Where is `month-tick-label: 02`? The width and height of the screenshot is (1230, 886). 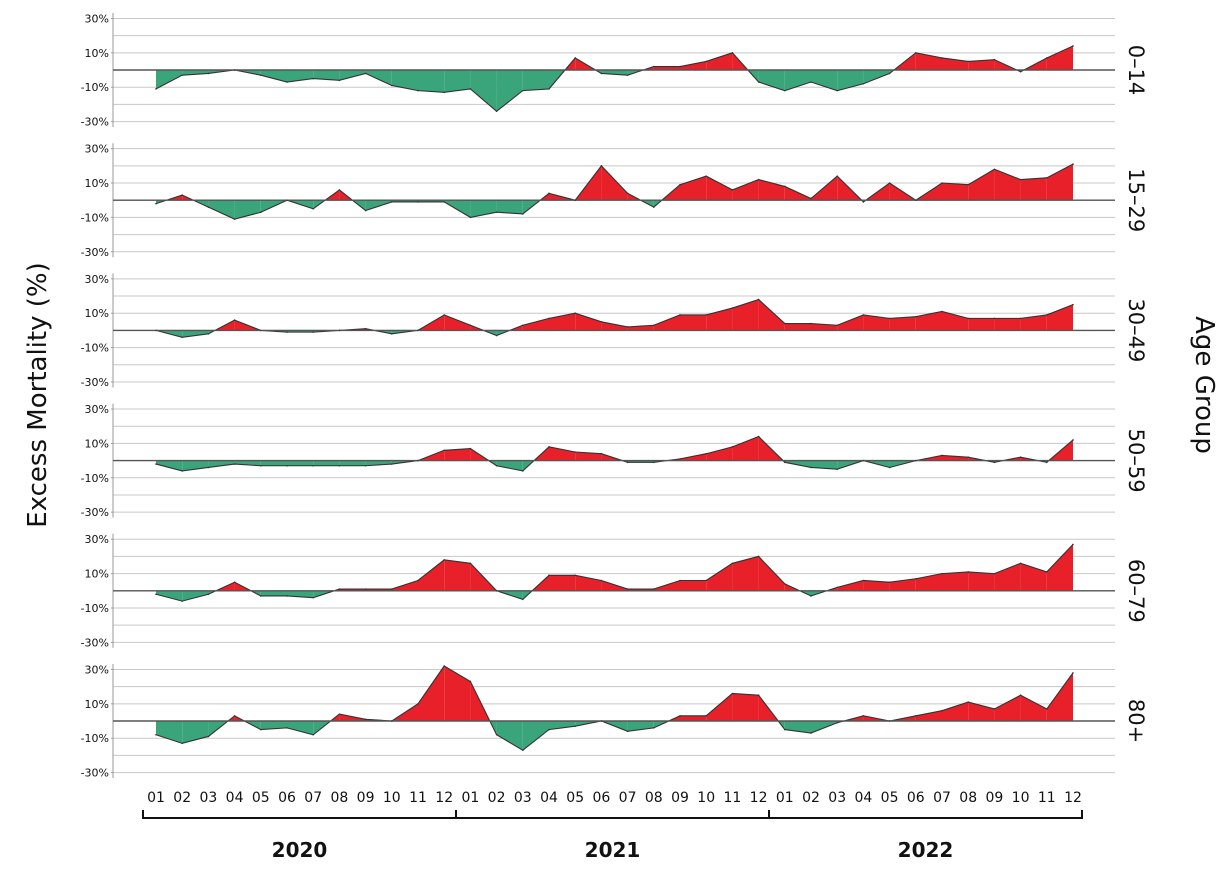 month-tick-label: 02 is located at coordinates (497, 798).